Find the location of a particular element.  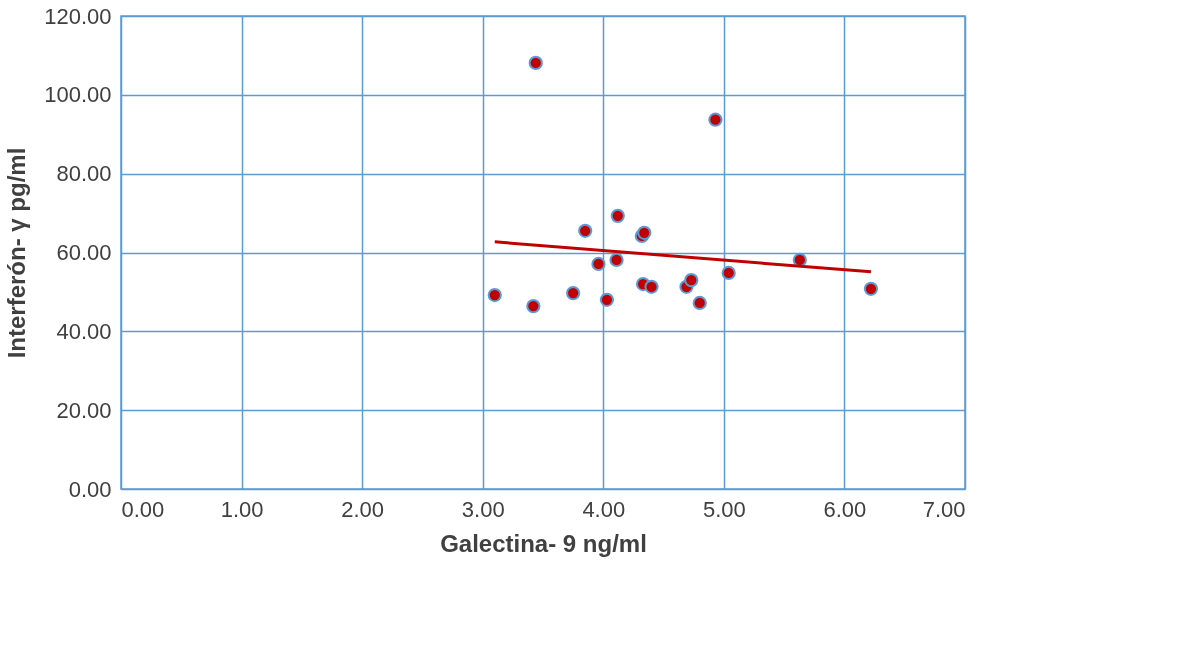

x-tick-label: 3.00 is located at coordinates (483, 509).